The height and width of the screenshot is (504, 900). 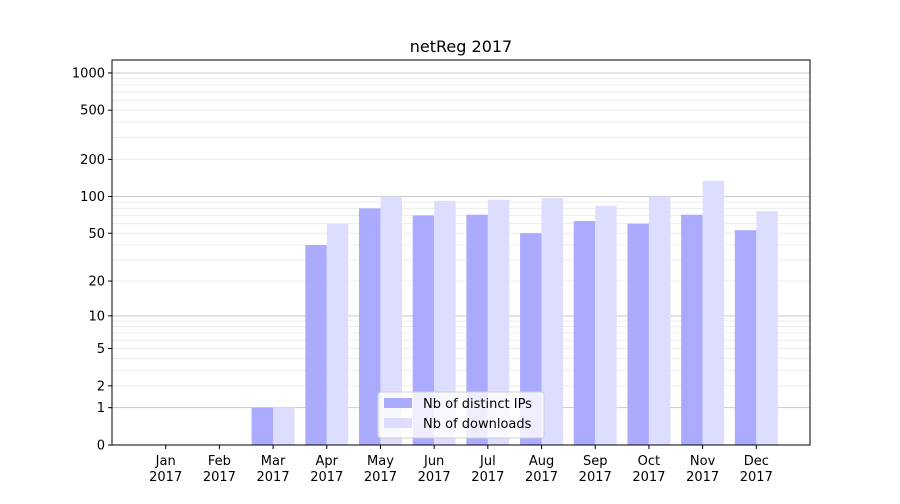 What do you see at coordinates (219, 469) in the screenshot?
I see `x-tick-label: Feb 2017` at bounding box center [219, 469].